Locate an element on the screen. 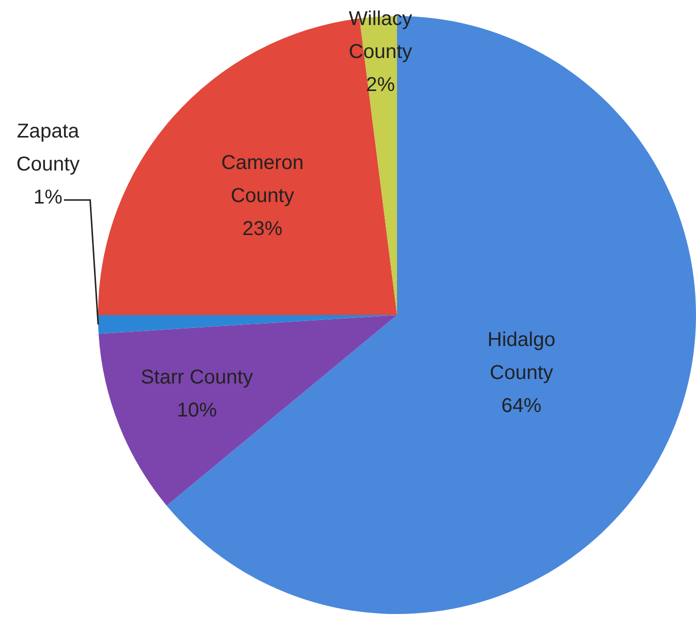  slice-label: Starr County is located at coordinates (196, 377).